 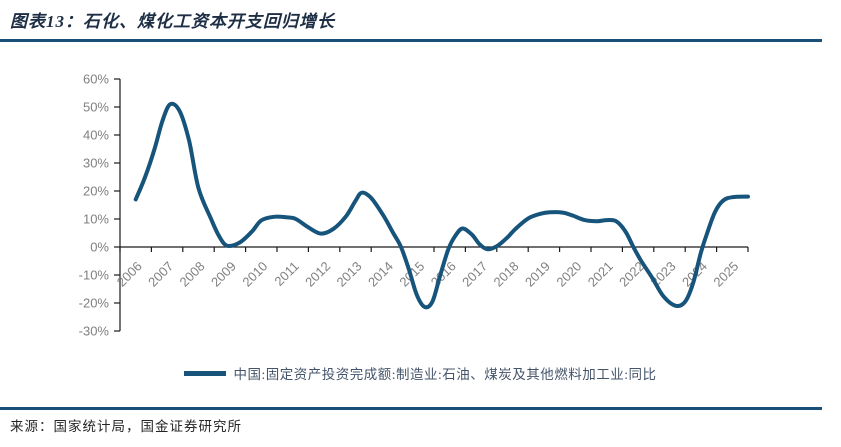 I want to click on x-axis-label: 2011, so click(x=286, y=274).